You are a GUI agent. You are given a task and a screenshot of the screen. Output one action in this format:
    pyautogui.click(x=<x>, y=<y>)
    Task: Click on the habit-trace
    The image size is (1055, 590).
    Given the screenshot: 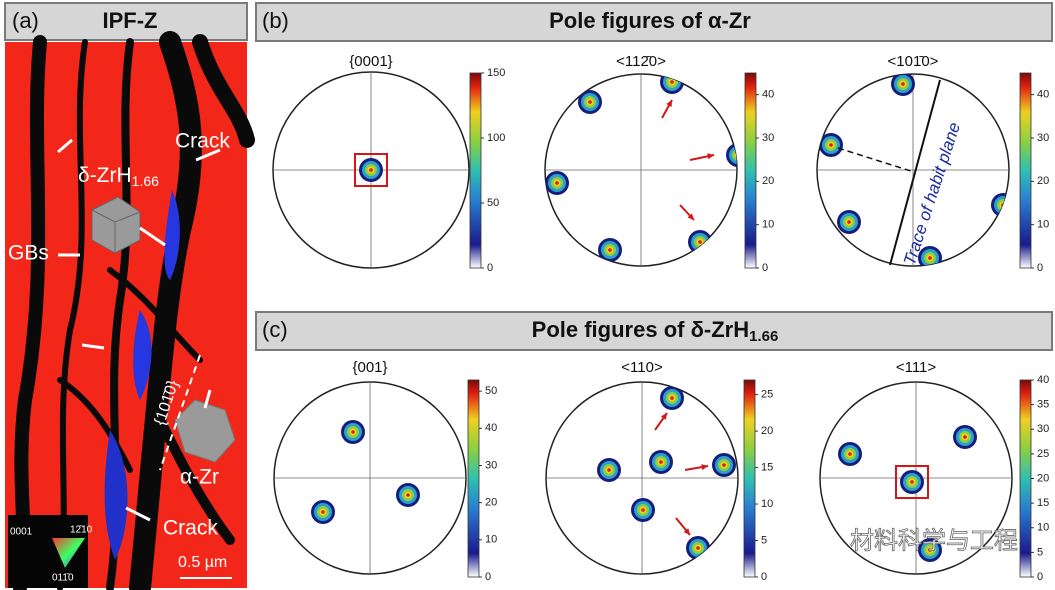 What is the action you would take?
    pyautogui.click(x=915, y=172)
    